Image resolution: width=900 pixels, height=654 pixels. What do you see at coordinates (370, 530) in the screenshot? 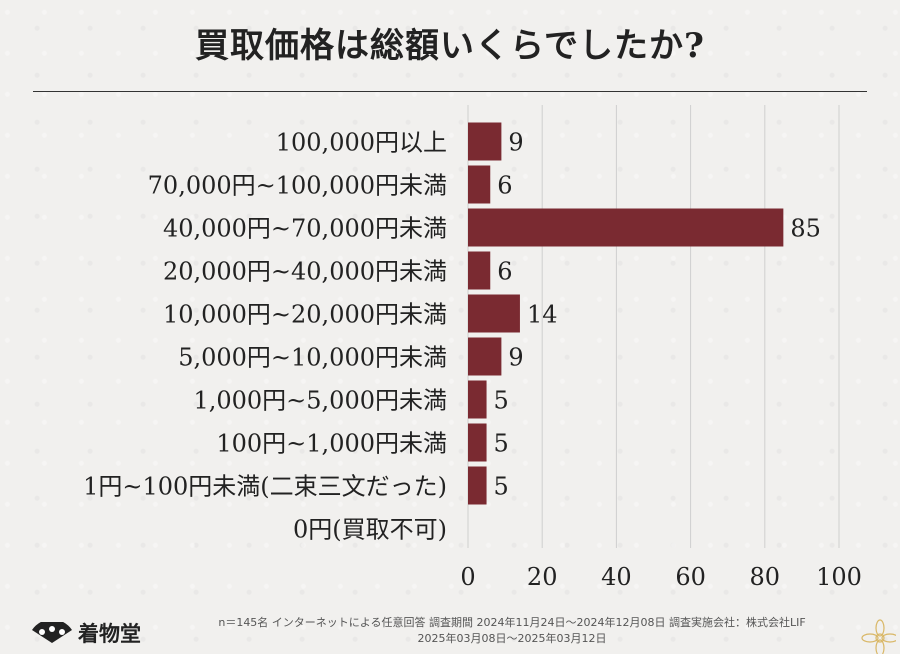
I see `category-label: 0円(買取不可)` at bounding box center [370, 530].